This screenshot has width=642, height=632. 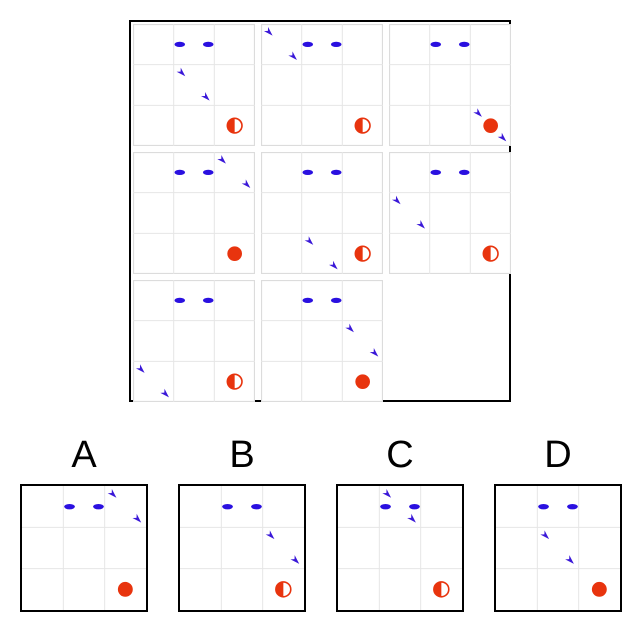 What do you see at coordinates (400, 455) in the screenshot?
I see `option-label-c: C` at bounding box center [400, 455].